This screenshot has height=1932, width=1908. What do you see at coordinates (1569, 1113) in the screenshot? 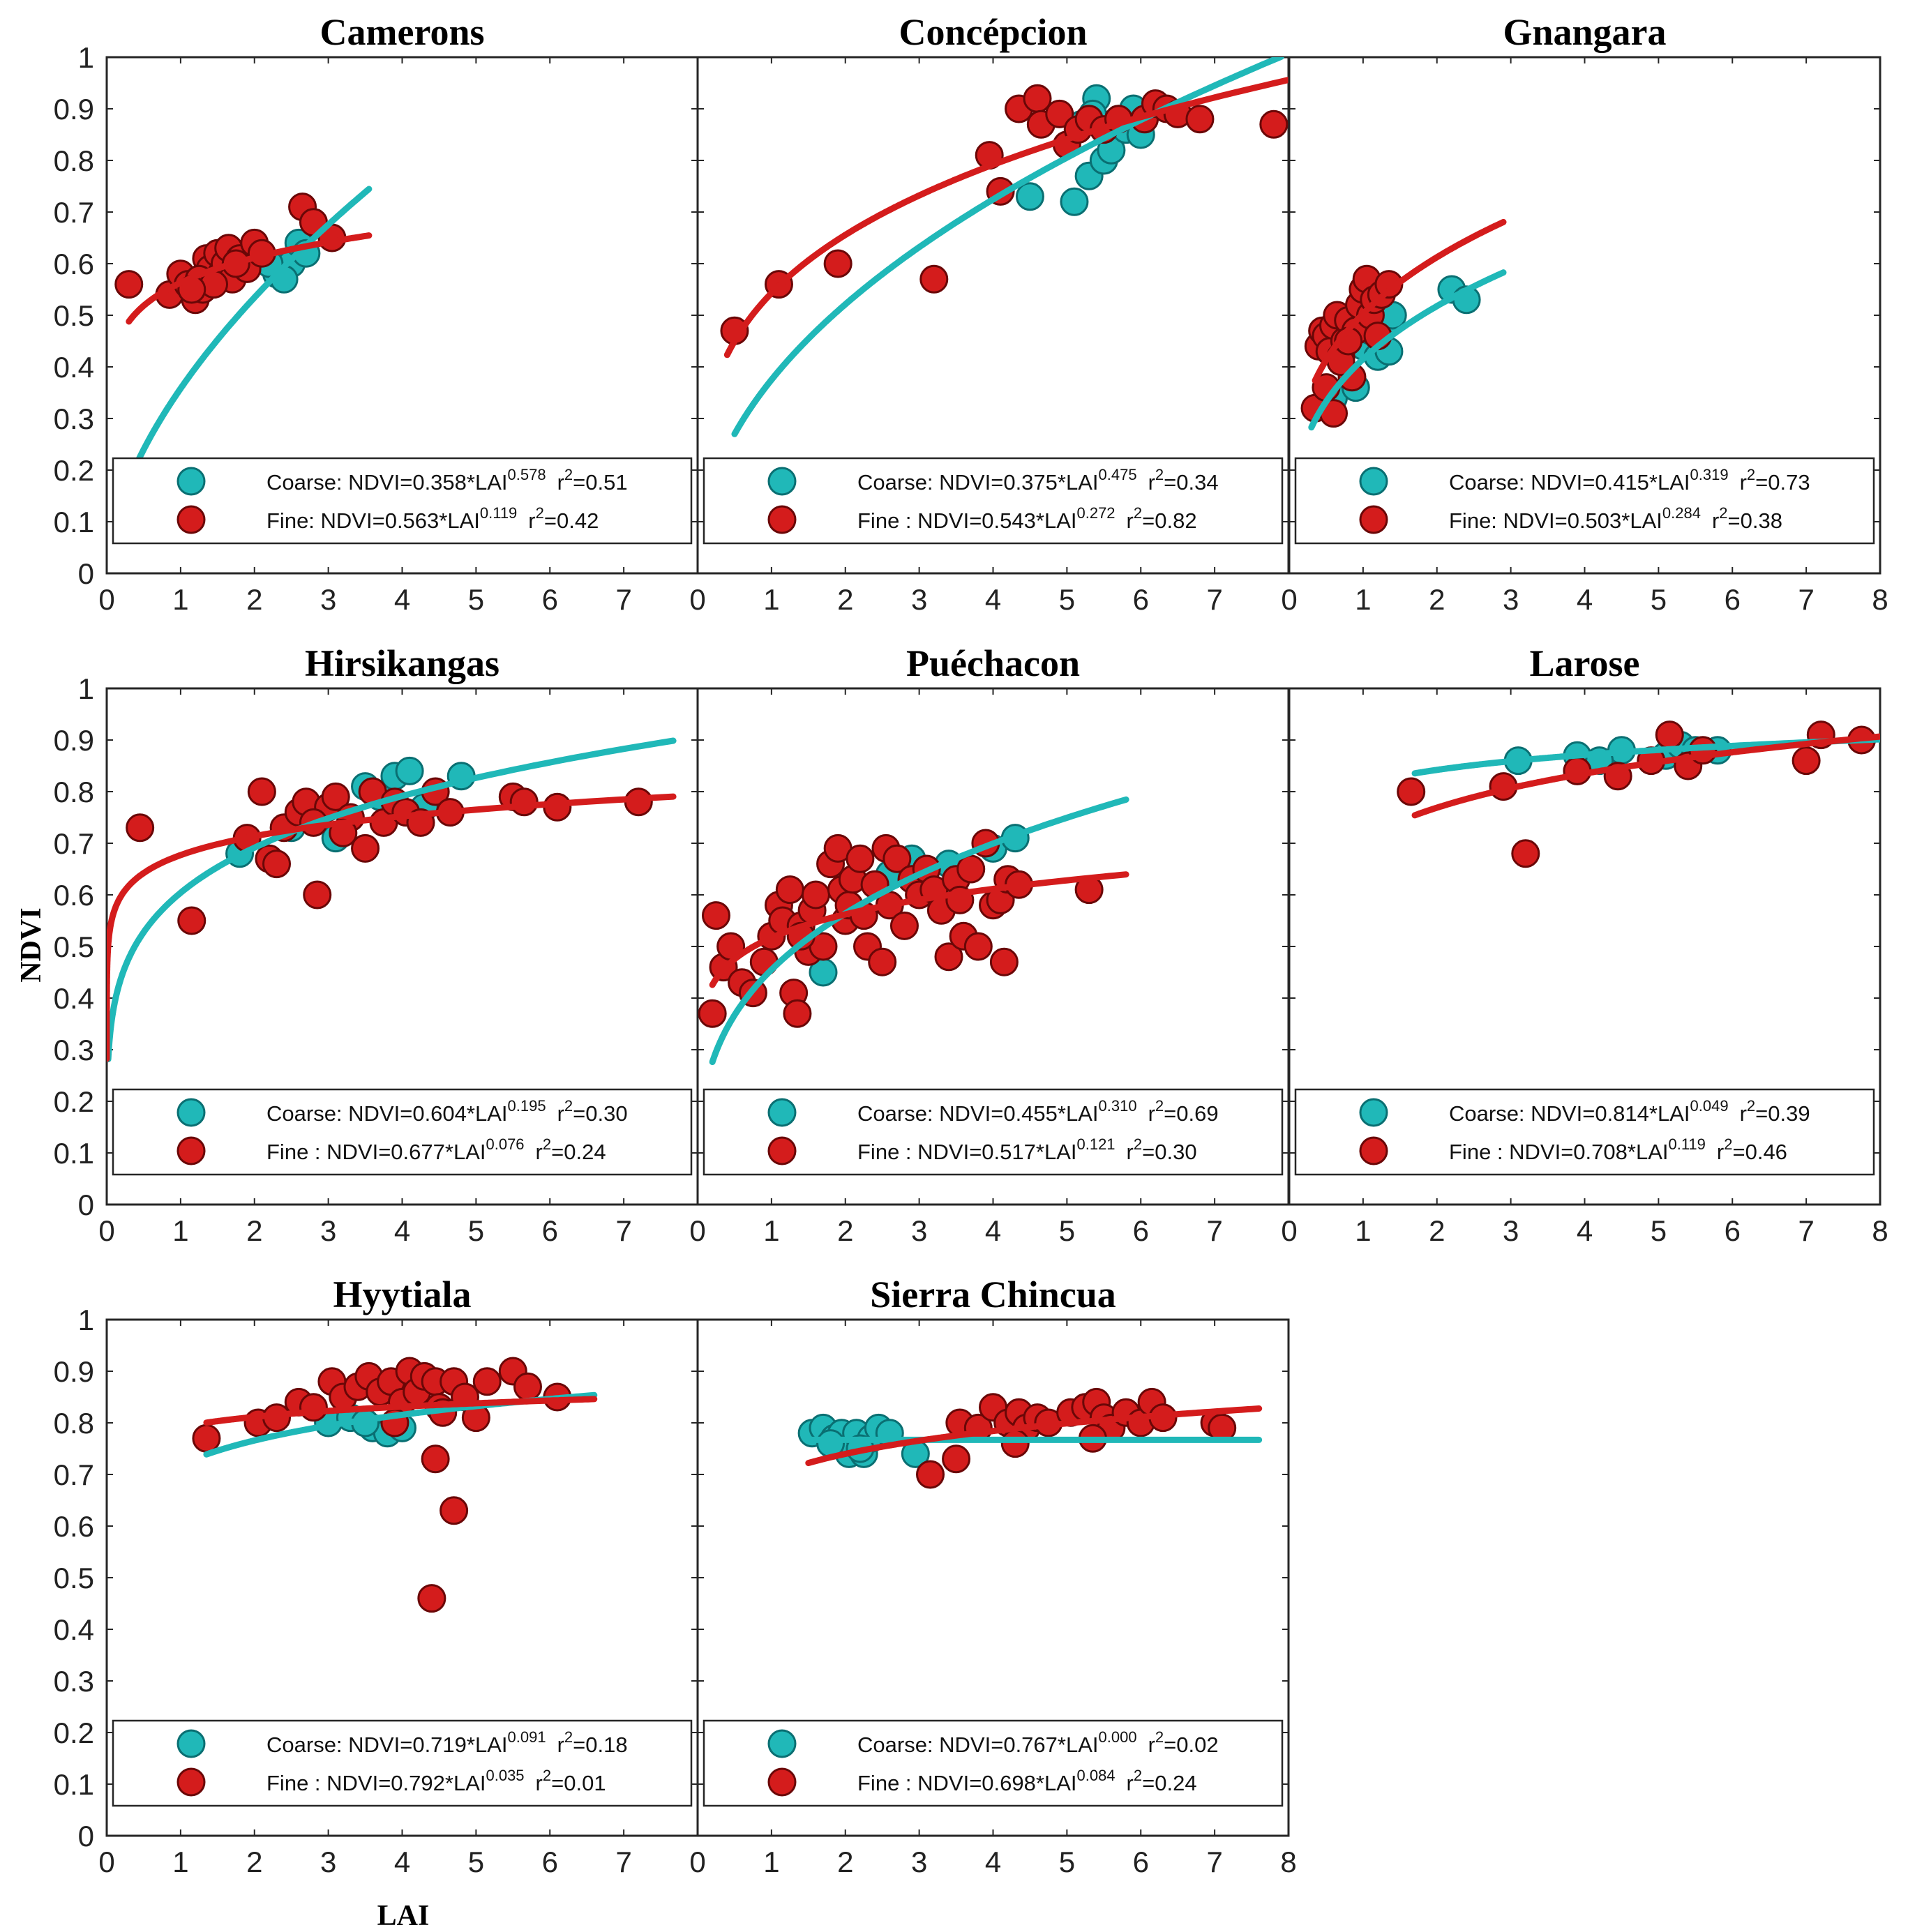
I see `coarse-legend-equation: Coarse: NDVI=0.814*LAI` at bounding box center [1569, 1113].